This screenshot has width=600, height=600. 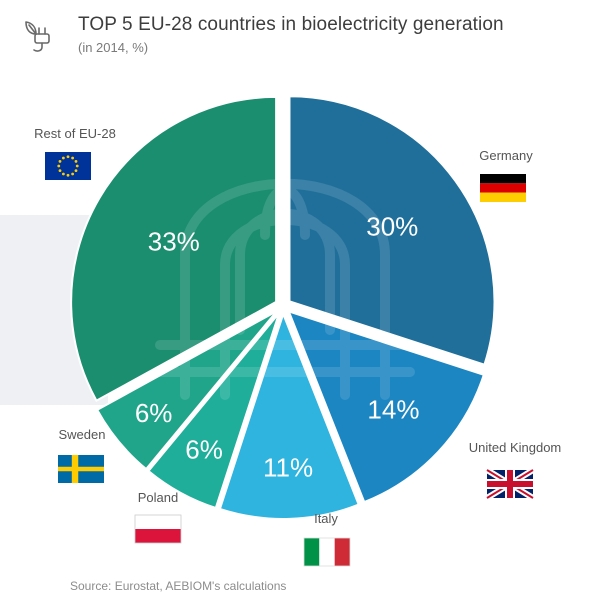 What do you see at coordinates (68, 166) in the screenshot?
I see `european-union-flag-icon` at bounding box center [68, 166].